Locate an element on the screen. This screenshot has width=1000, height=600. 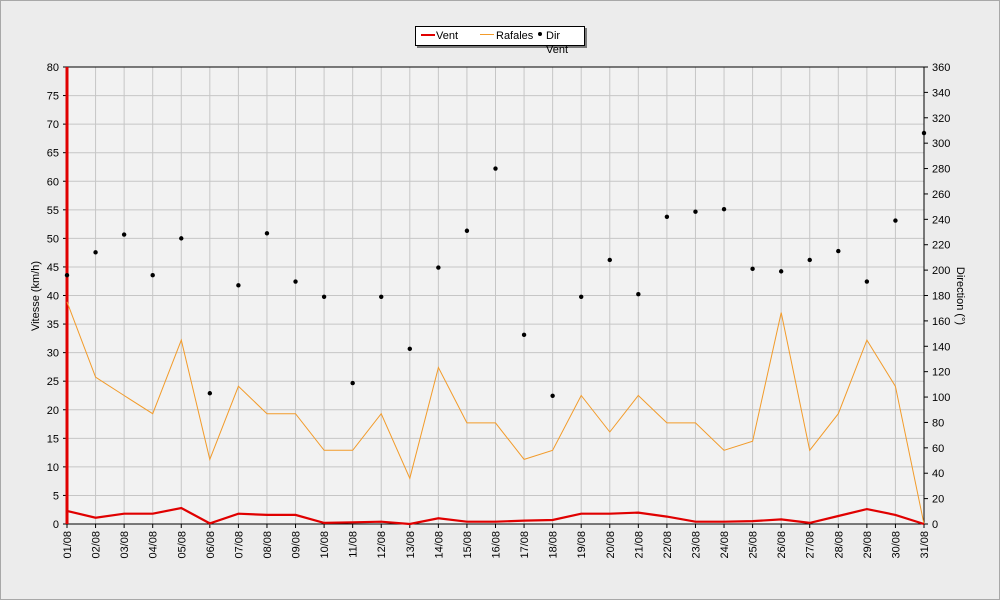
y2-tick-label: 60 is located at coordinates (938, 449).